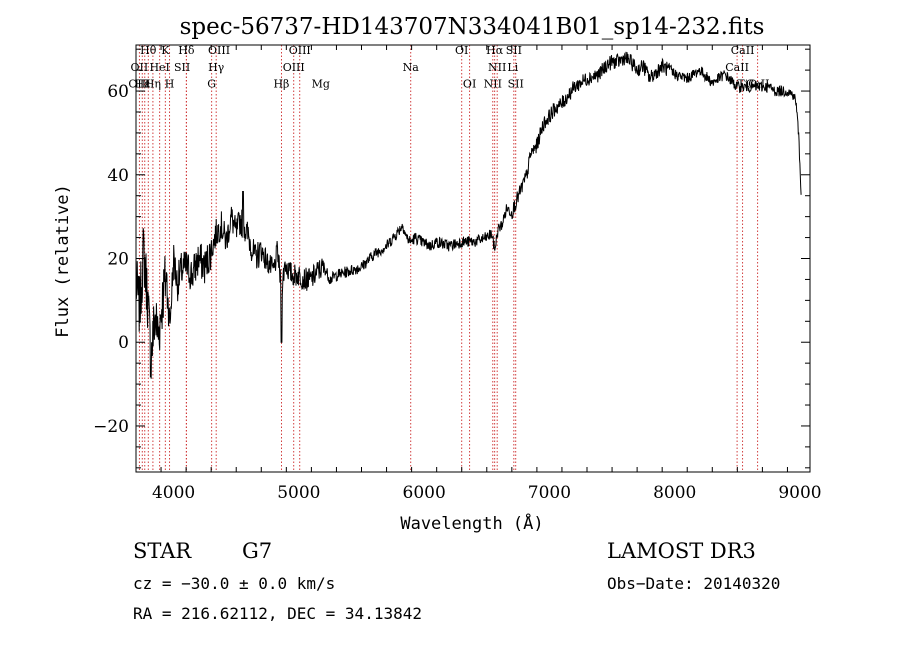 The height and width of the screenshot is (649, 900). Describe the element at coordinates (63, 261) in the screenshot. I see `y-axis-label: Flux (relative)` at that location.